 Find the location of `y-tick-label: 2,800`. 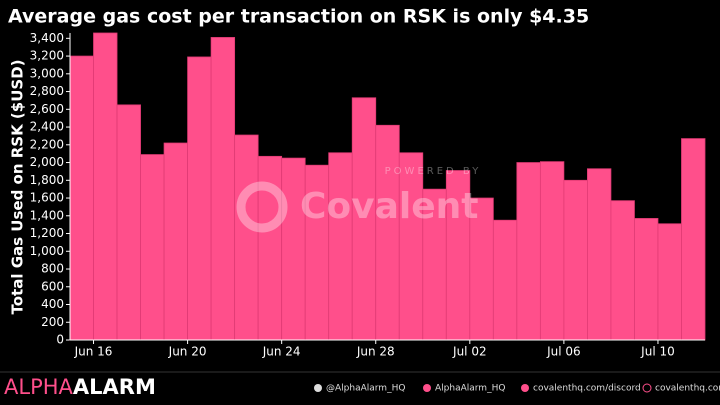

y-tick-label: 2,800 is located at coordinates (47, 91).